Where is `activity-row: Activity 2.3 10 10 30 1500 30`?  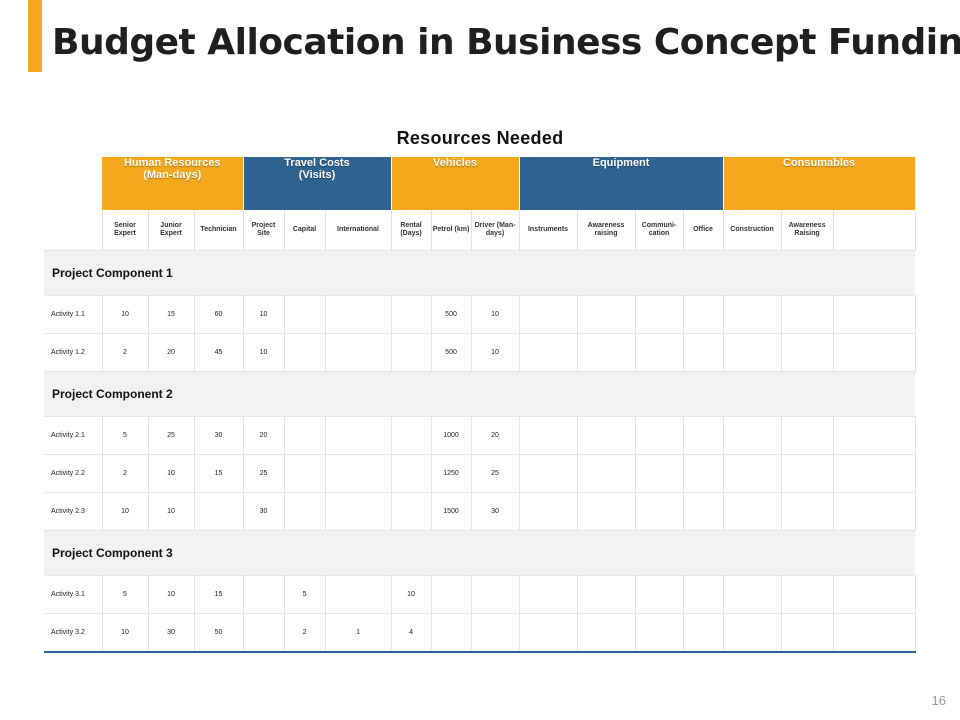 activity-row: Activity 2.3 10 10 30 1500 30 is located at coordinates (480, 511).